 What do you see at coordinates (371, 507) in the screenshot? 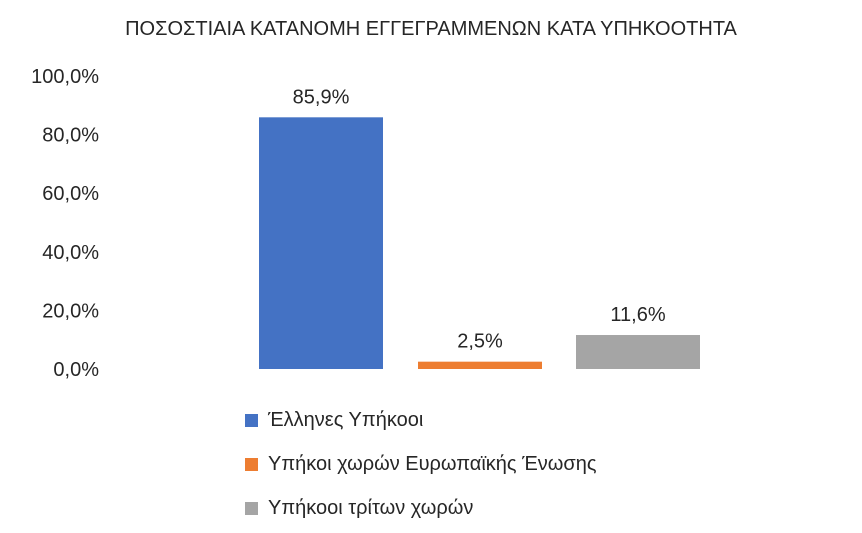
I see `legend-label: Υπήκοοι τρίτων χωρών` at bounding box center [371, 507].